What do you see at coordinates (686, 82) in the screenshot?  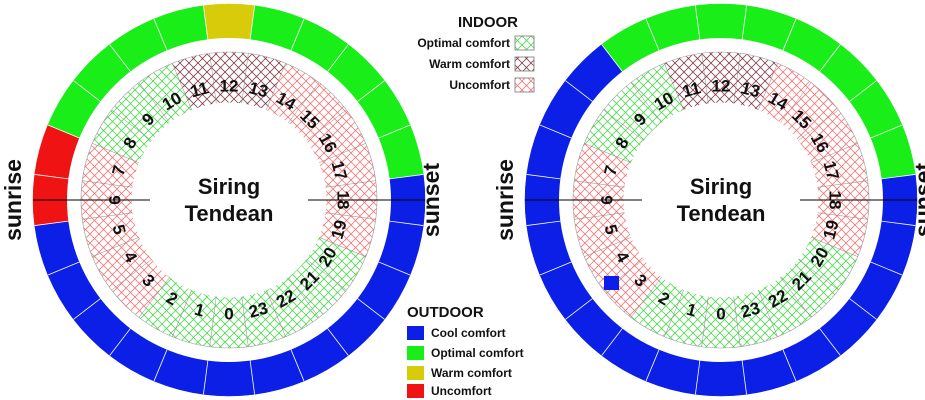 I see `indoor-segment-h11` at bounding box center [686, 82].